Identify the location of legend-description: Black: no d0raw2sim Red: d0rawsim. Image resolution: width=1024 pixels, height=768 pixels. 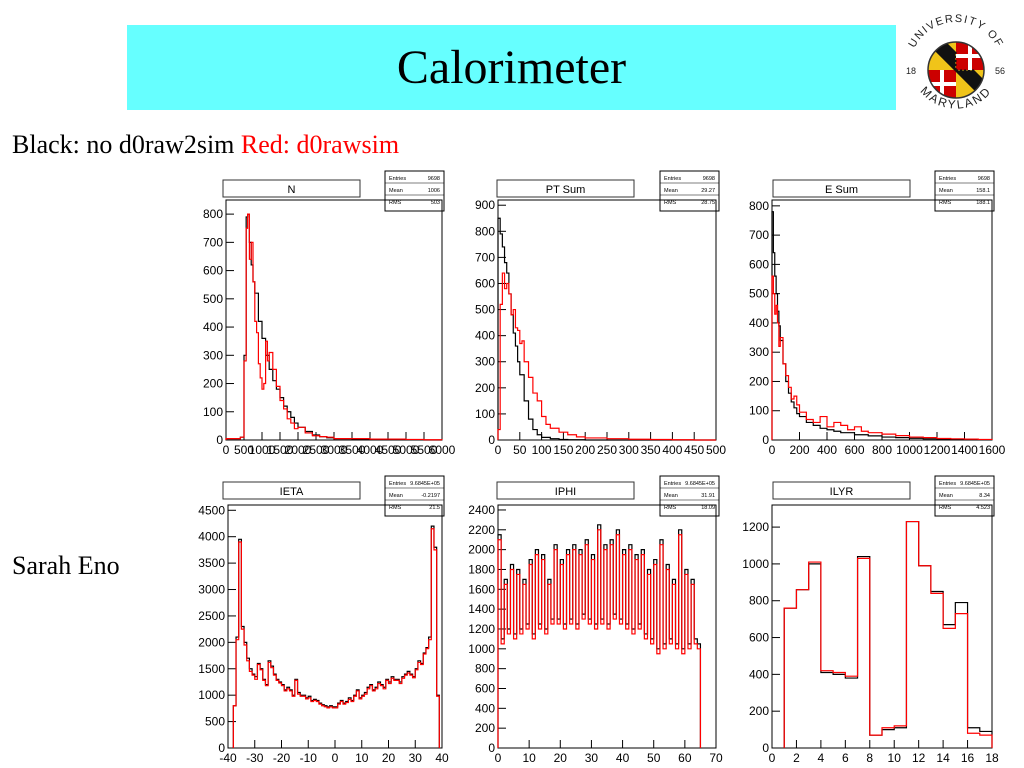
(205, 145).